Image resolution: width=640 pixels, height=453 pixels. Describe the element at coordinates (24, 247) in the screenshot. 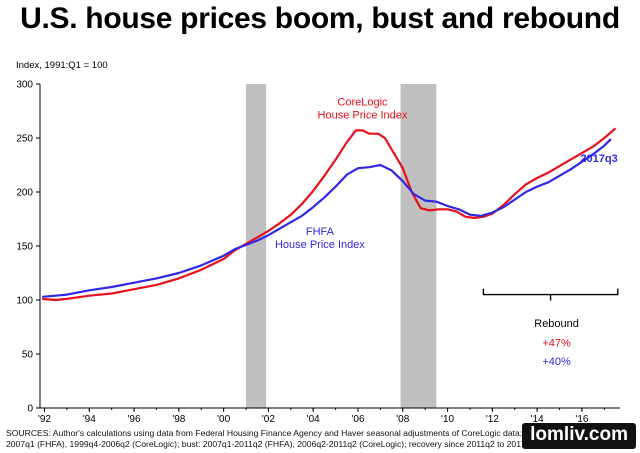

I see `y-tick-label: 150` at that location.